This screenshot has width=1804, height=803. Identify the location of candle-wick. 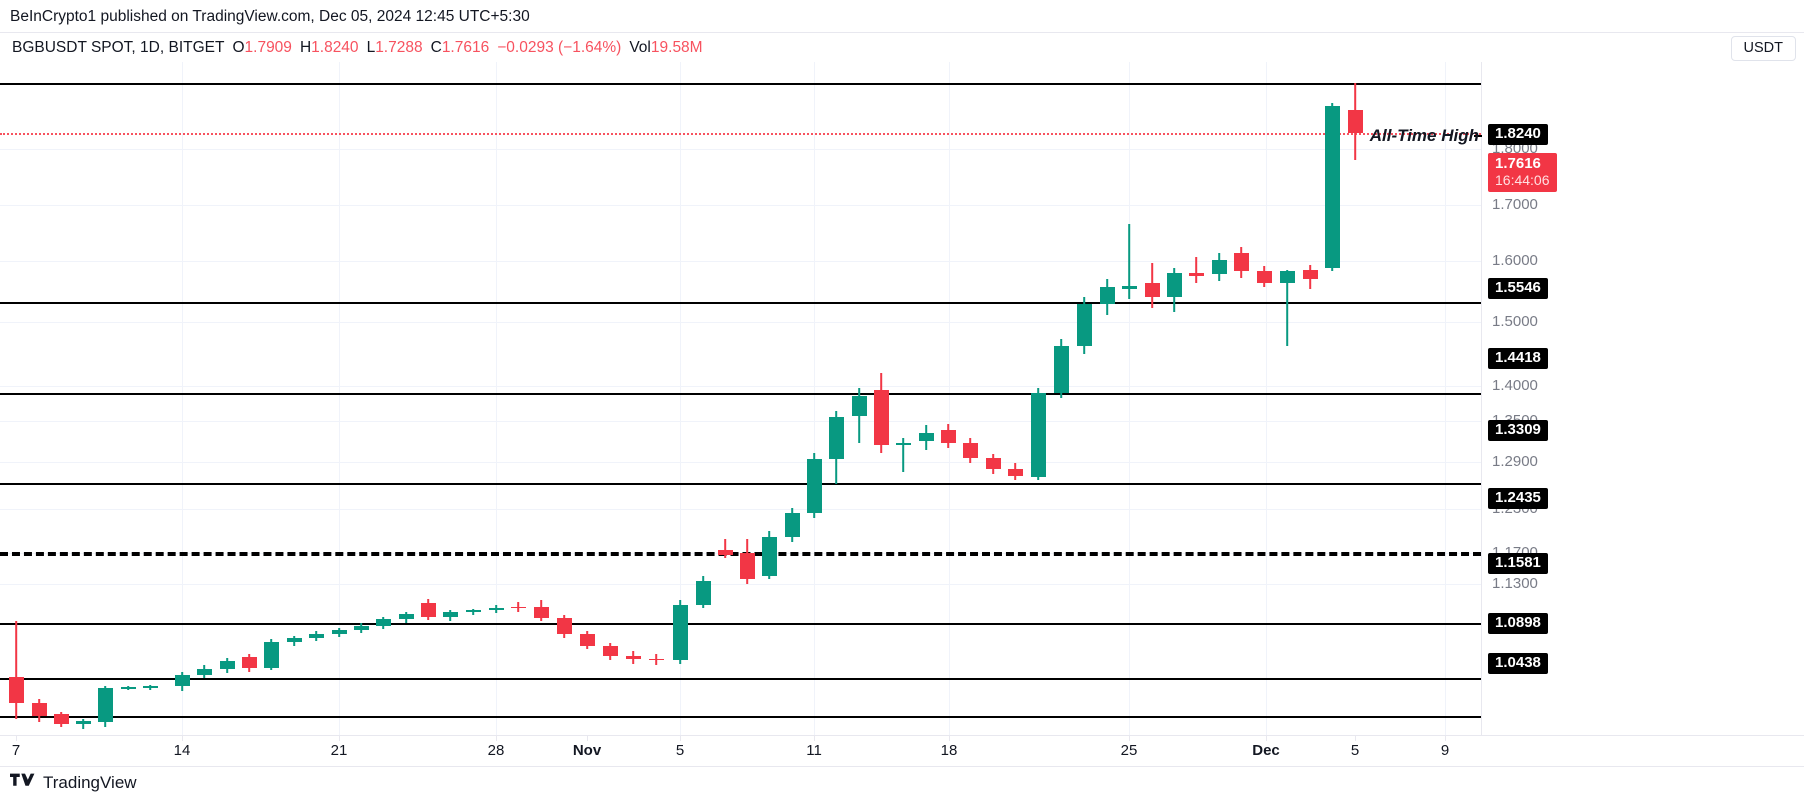
(1129, 261).